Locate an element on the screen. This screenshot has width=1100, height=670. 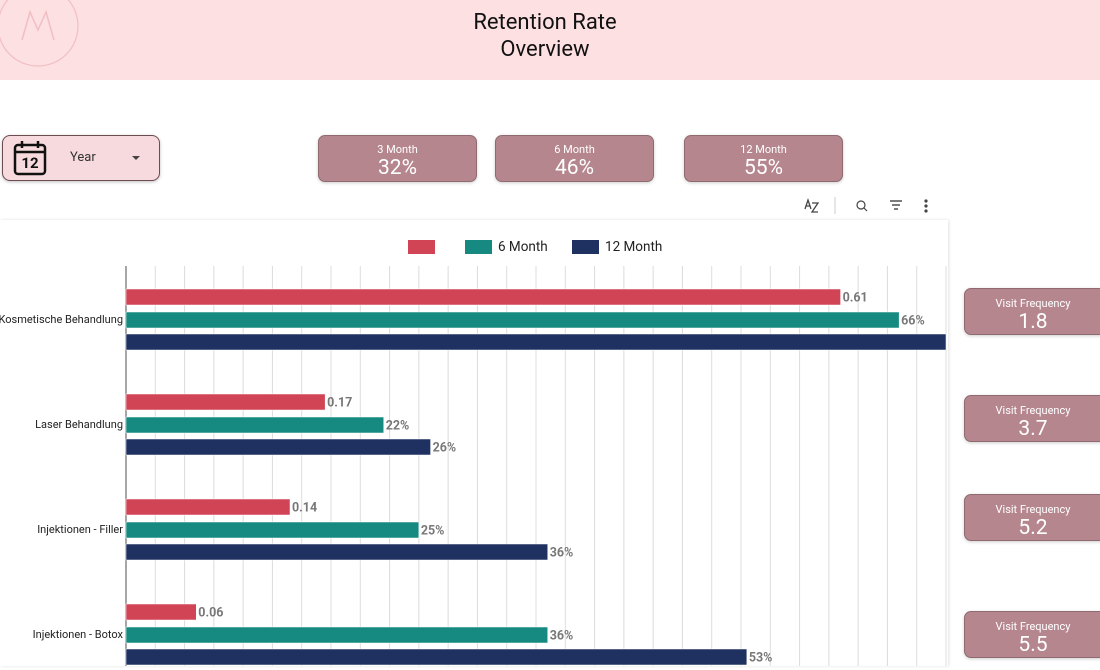
calendar-day: 12 is located at coordinates (30, 163).